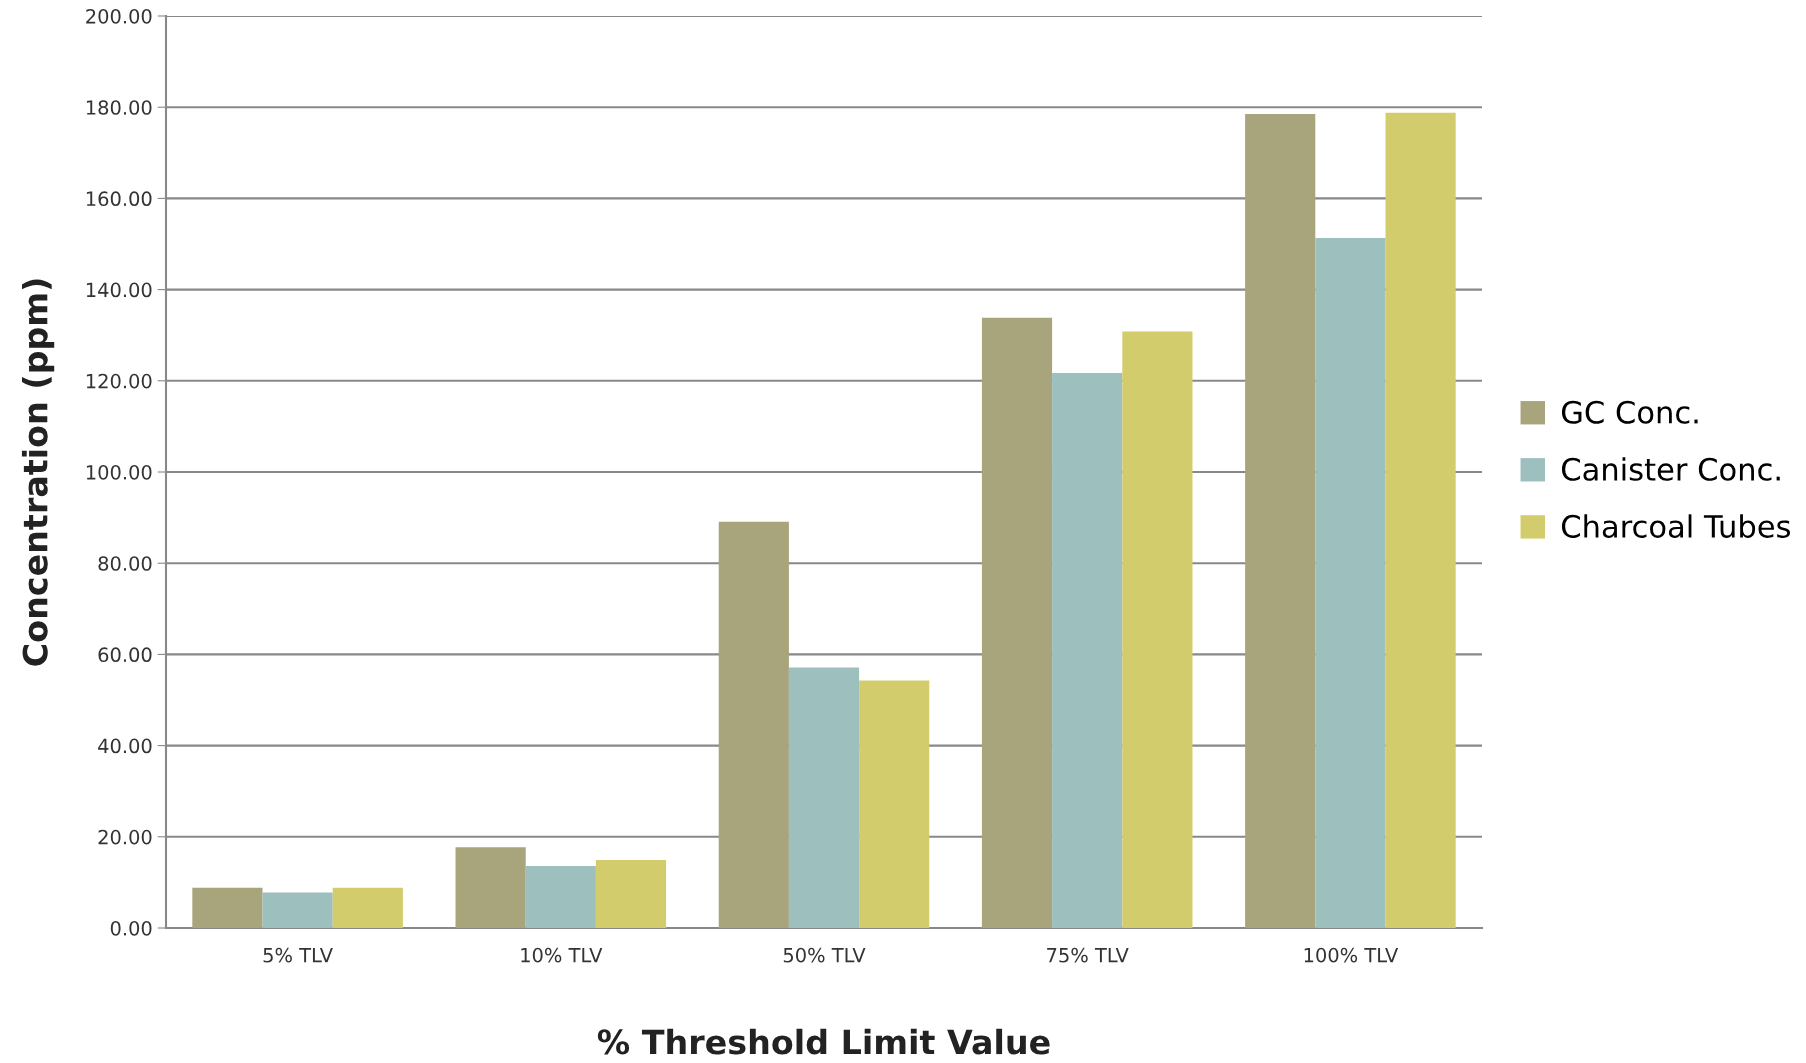  What do you see at coordinates (298, 955) in the screenshot?
I see `x-tick-label: 5% TLV` at bounding box center [298, 955].